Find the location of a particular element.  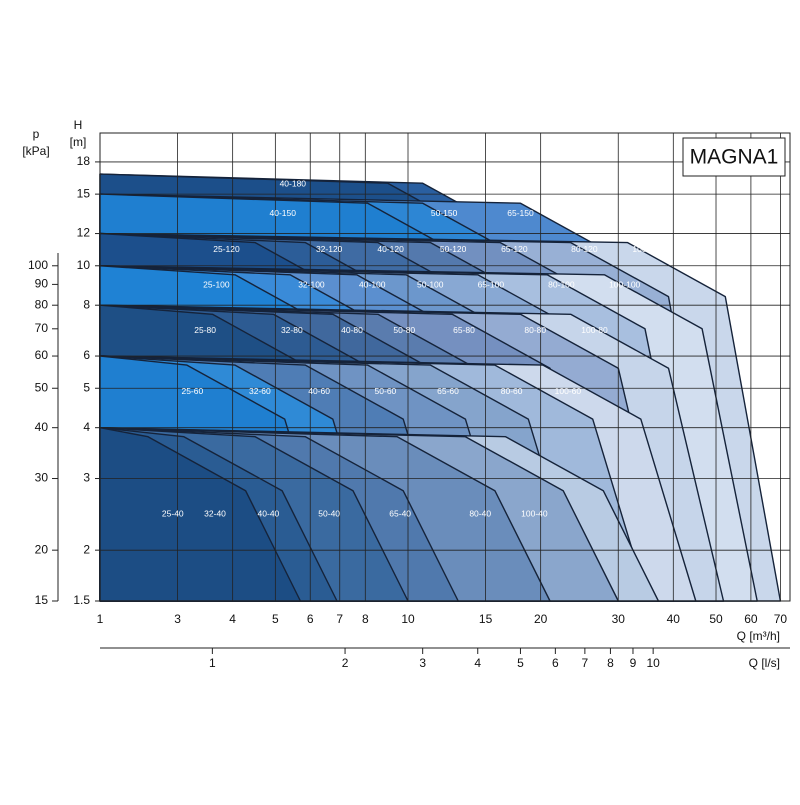

x-tick-label: 15 is located at coordinates (486, 619).